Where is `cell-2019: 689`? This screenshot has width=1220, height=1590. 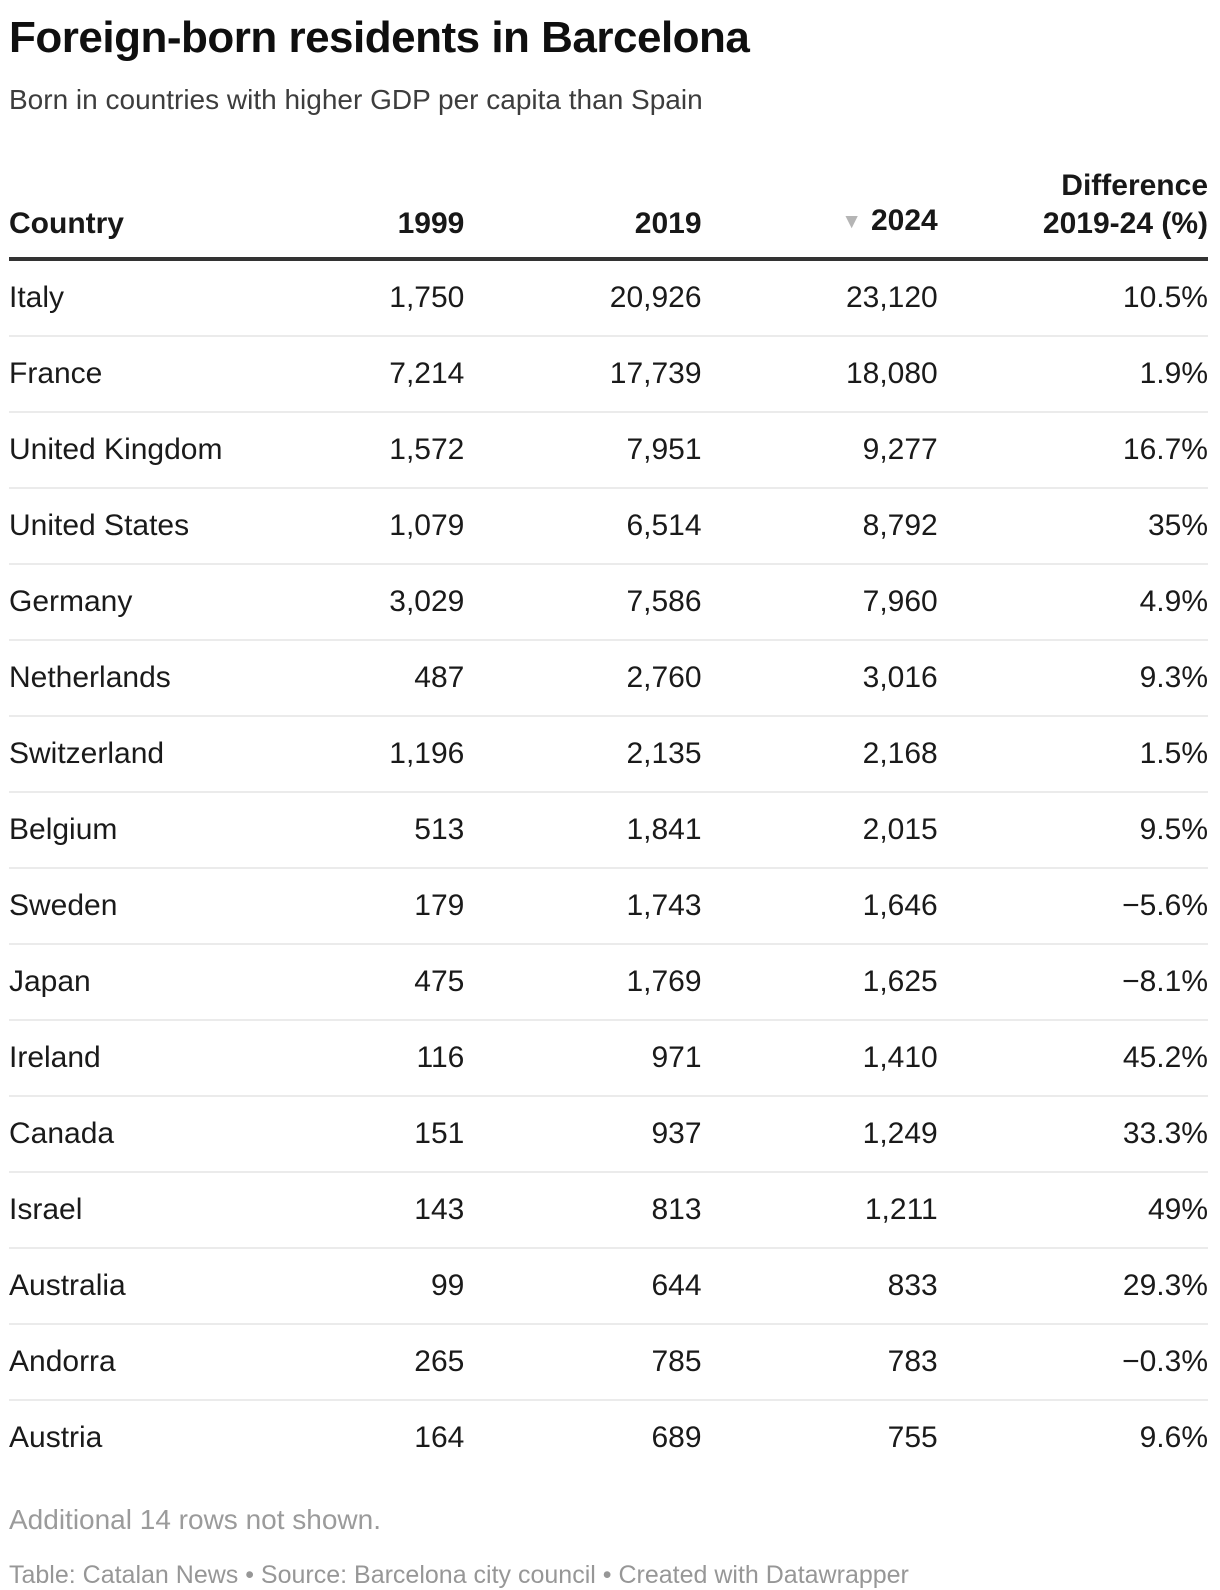
cell-2019: 689 is located at coordinates (676, 1437).